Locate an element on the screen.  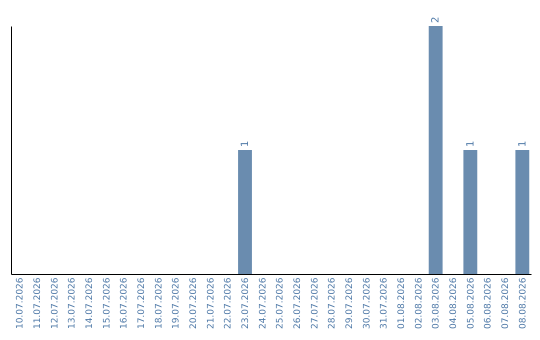
x-tick-label: 25.07.2026 is located at coordinates (281, 303).